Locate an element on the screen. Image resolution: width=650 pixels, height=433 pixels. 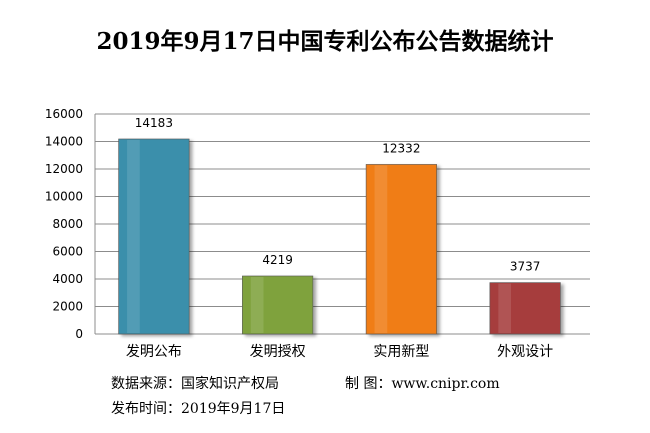
y-tick-label: 2000 is located at coordinates (67, 307).